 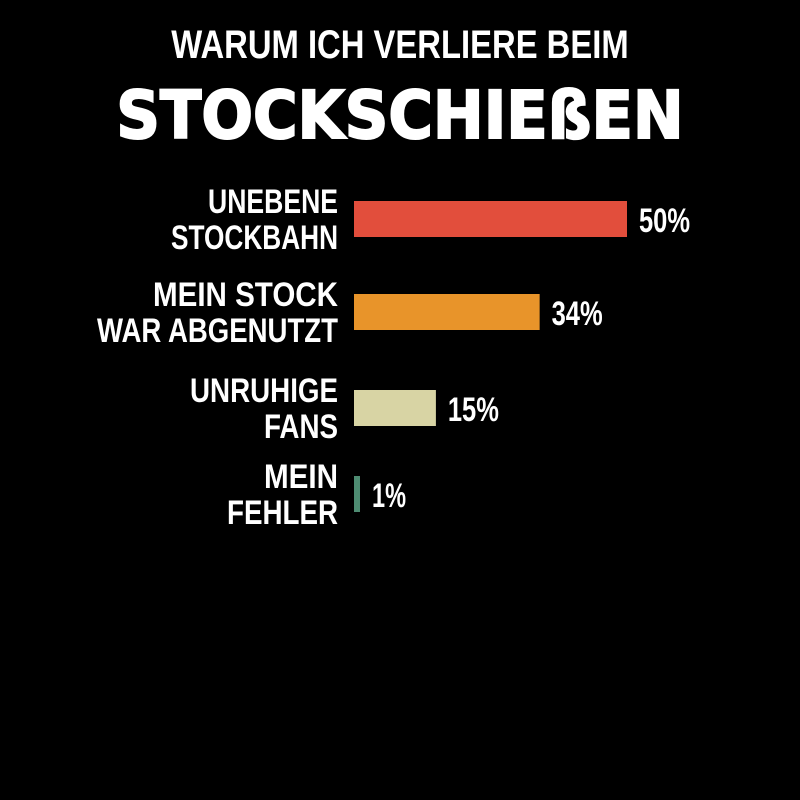 What do you see at coordinates (664, 221) in the screenshot?
I see `value-label-0: 50%` at bounding box center [664, 221].